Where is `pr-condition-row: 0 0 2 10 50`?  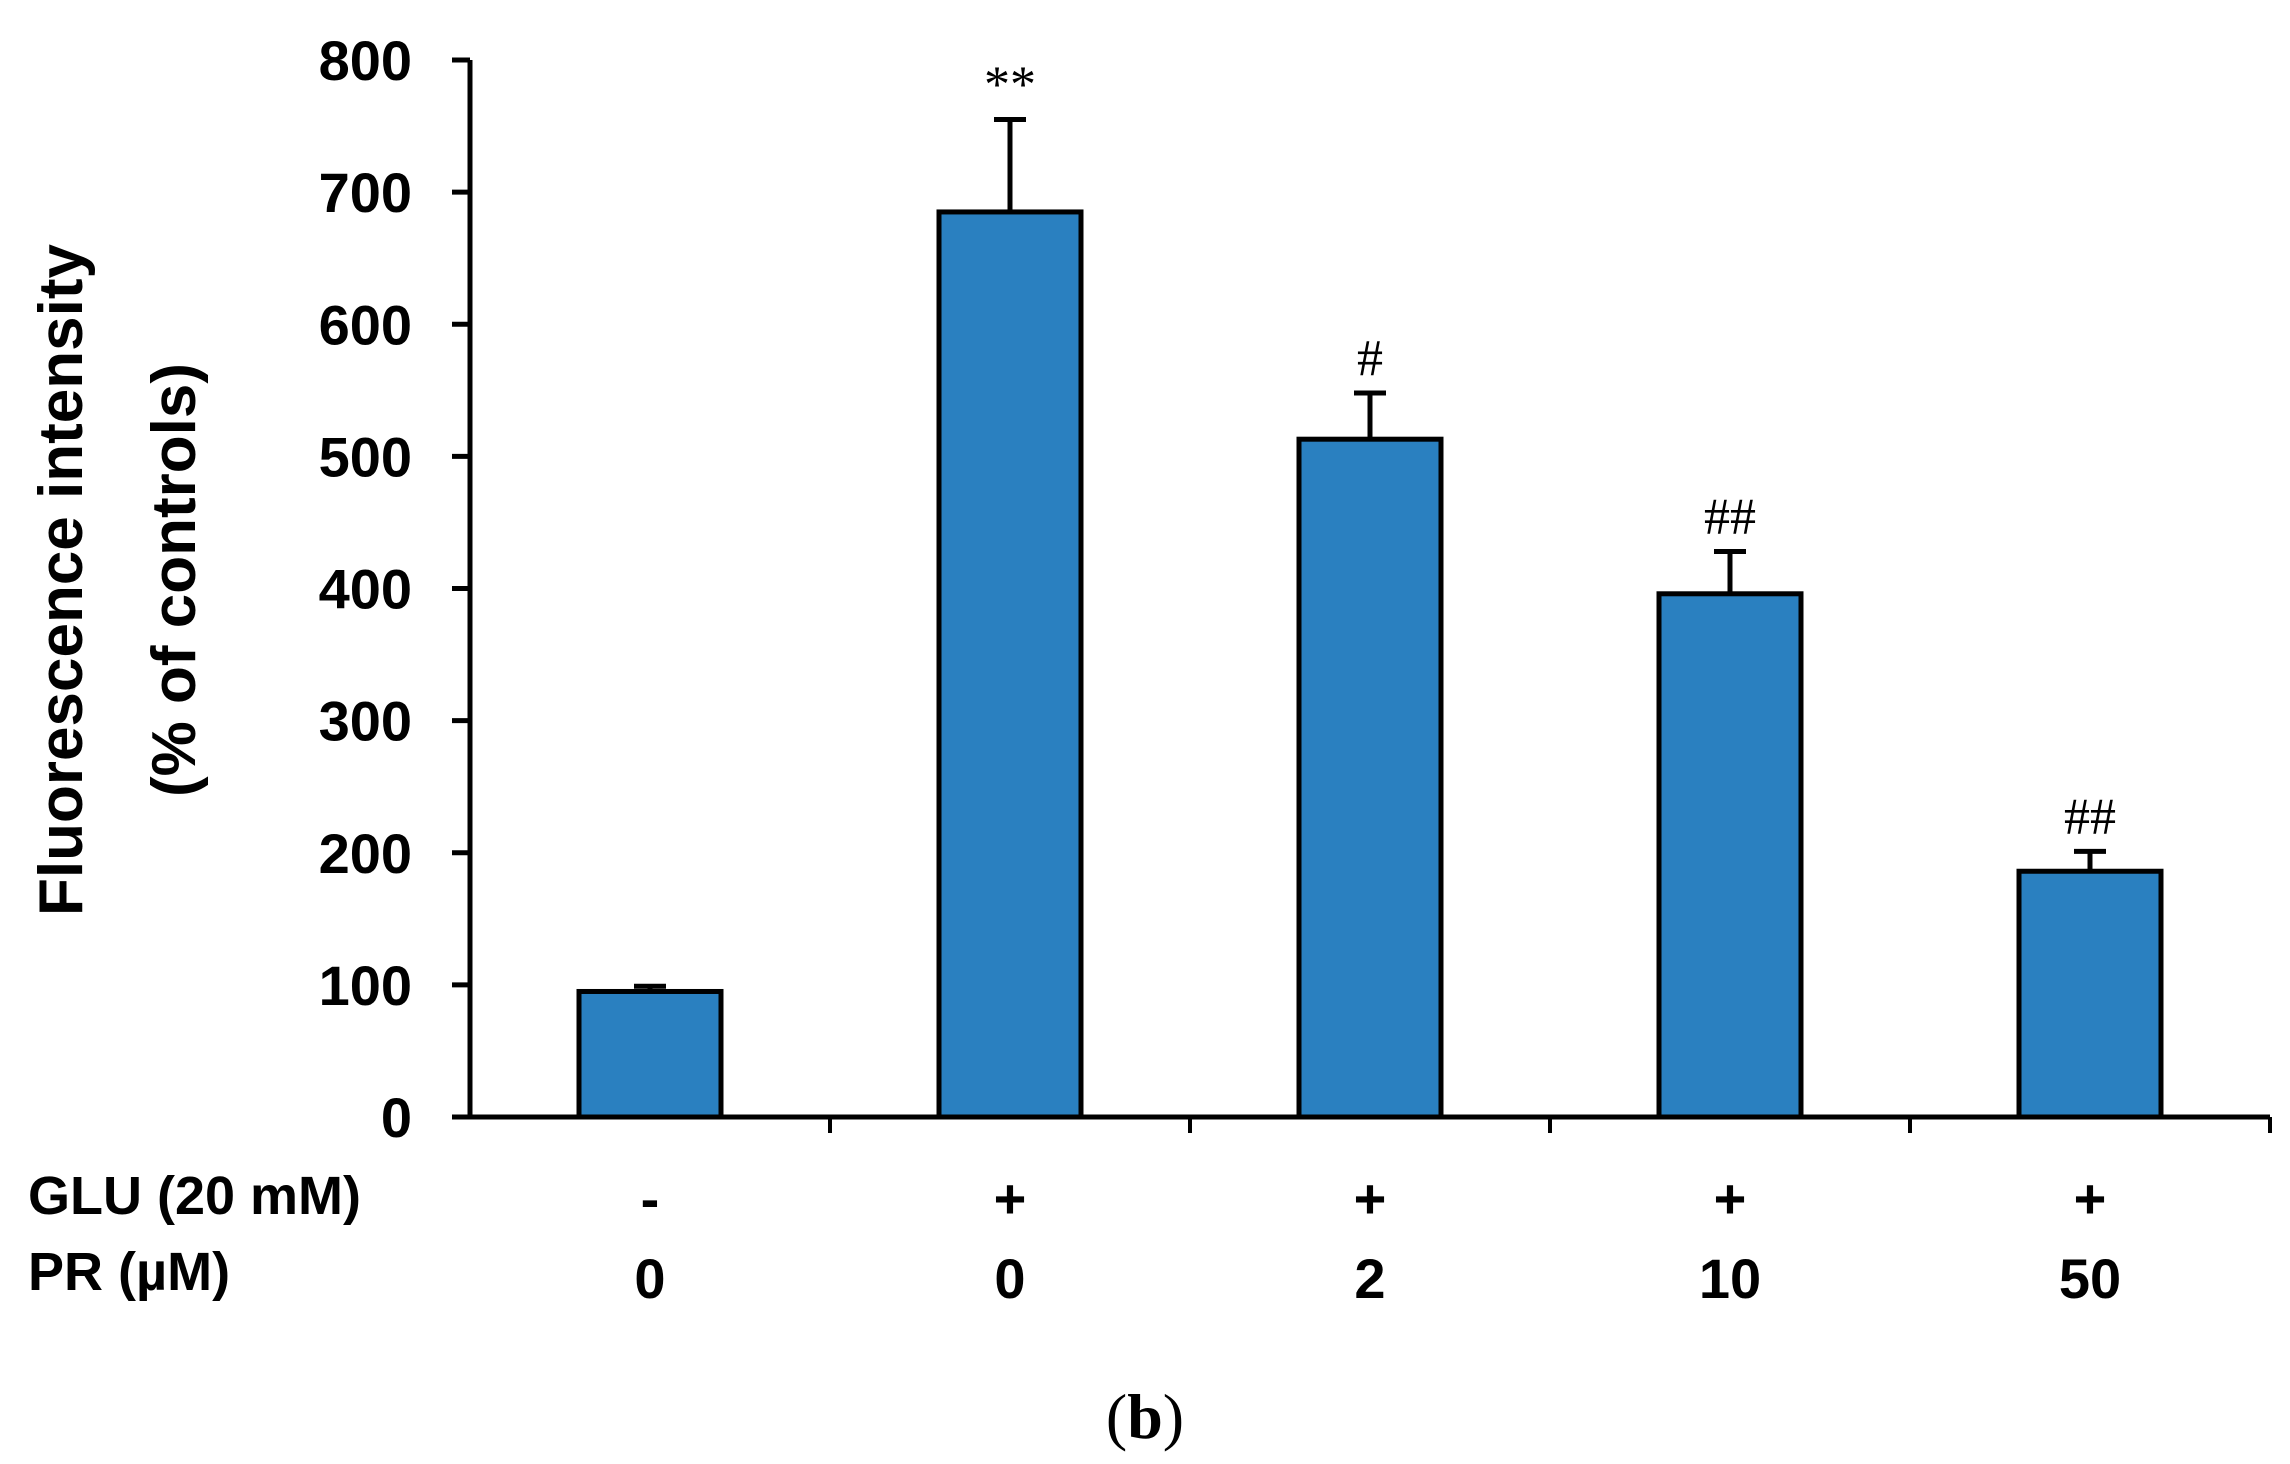
pr-condition-row: 0 0 2 10 50 is located at coordinates (1377, 1278).